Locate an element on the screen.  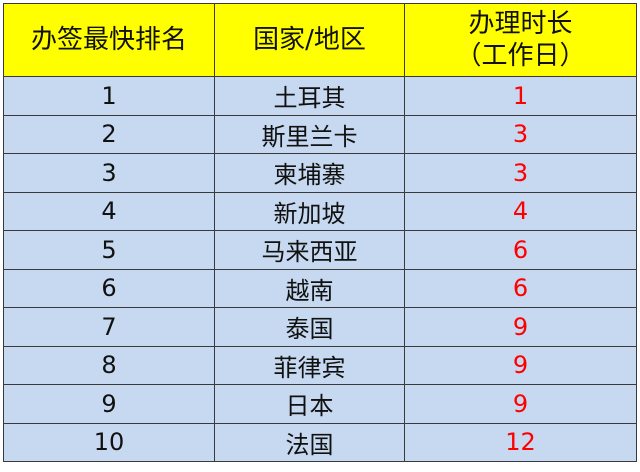
country-cell: 菲律宾 is located at coordinates (309, 365).